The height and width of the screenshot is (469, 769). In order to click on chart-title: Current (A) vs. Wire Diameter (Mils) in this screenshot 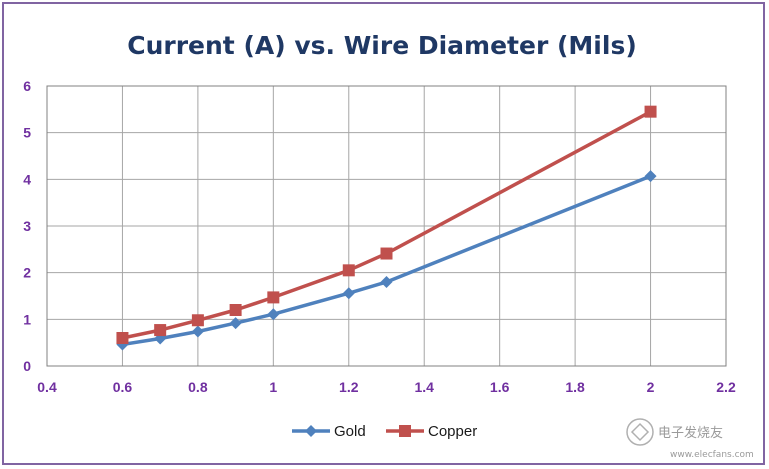, I will do `click(382, 45)`.